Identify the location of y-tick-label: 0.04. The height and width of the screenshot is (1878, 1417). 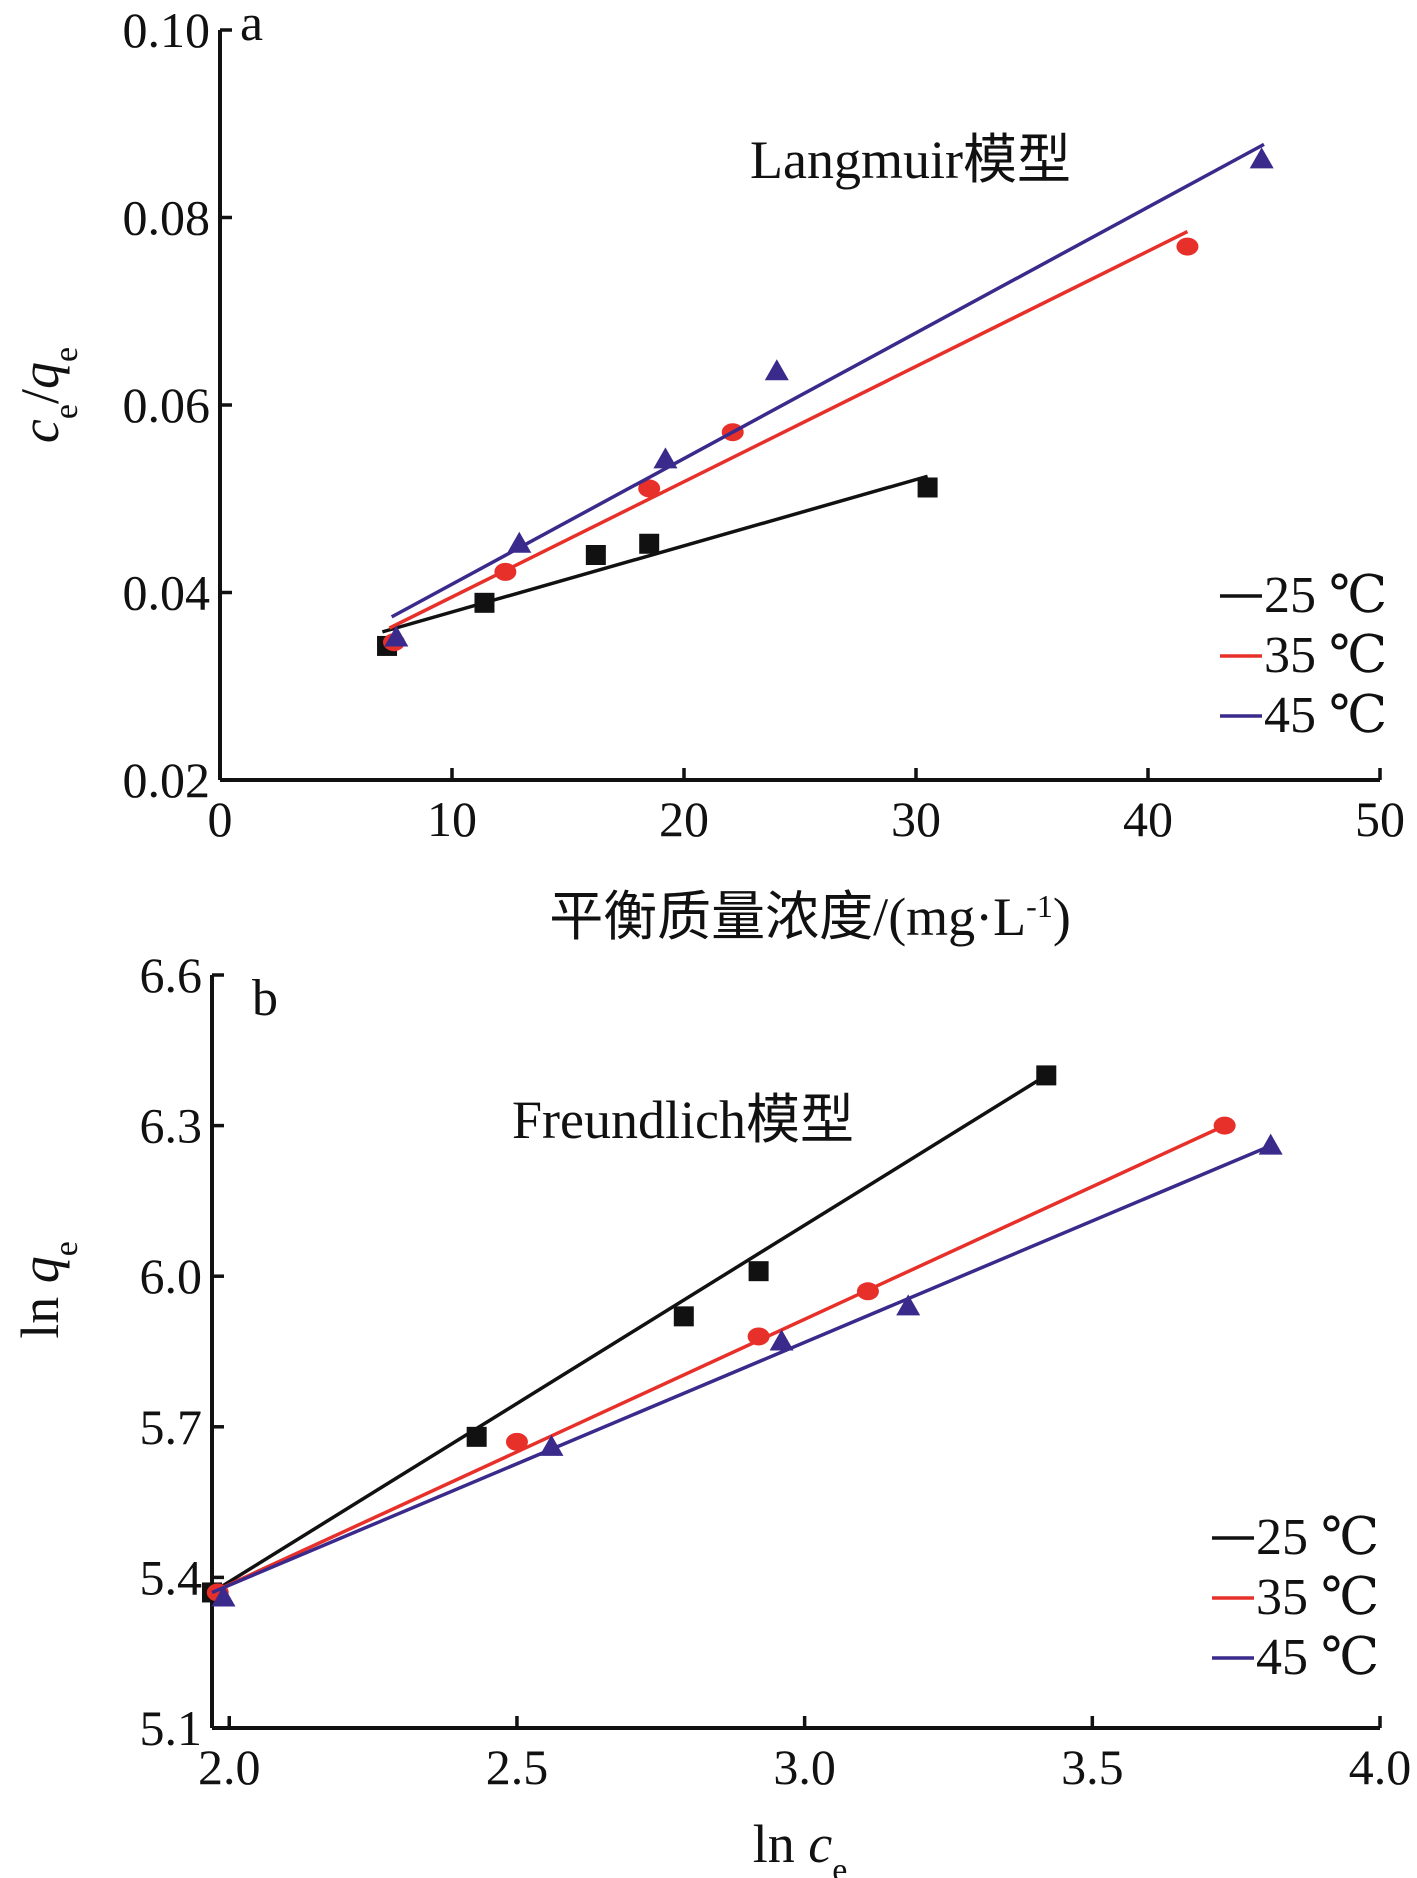
(167, 593).